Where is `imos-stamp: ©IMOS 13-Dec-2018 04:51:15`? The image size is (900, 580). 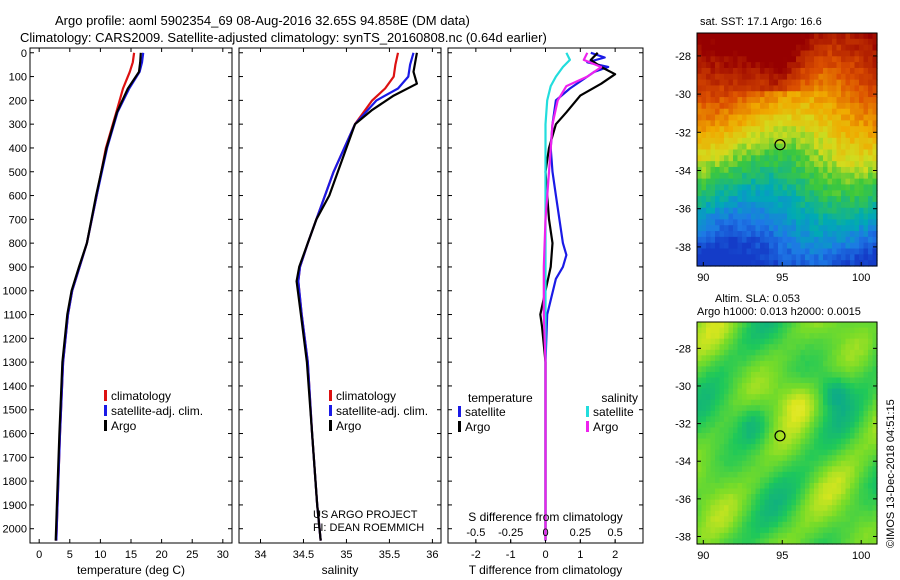 imos-stamp: ©IMOS 13-Dec-2018 04:51:15 is located at coordinates (891, 473).